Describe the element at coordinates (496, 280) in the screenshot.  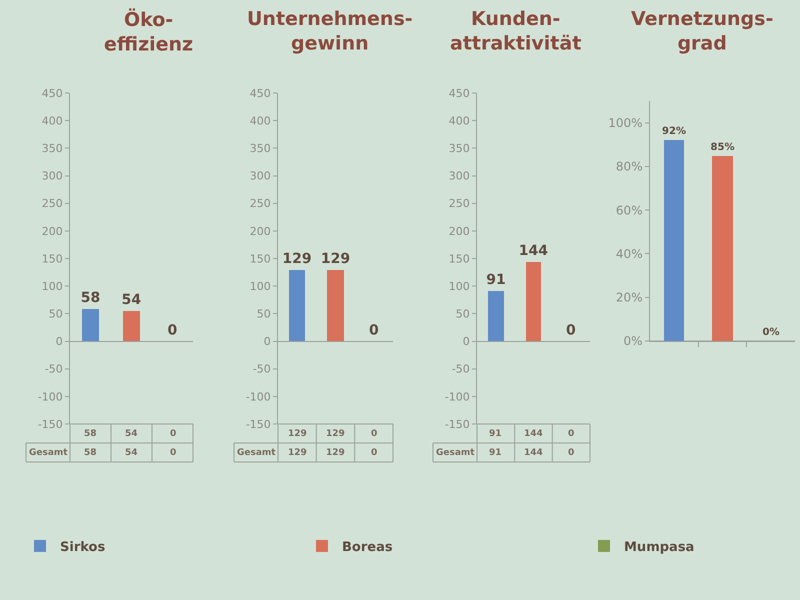
I see `data-label: 91` at that location.